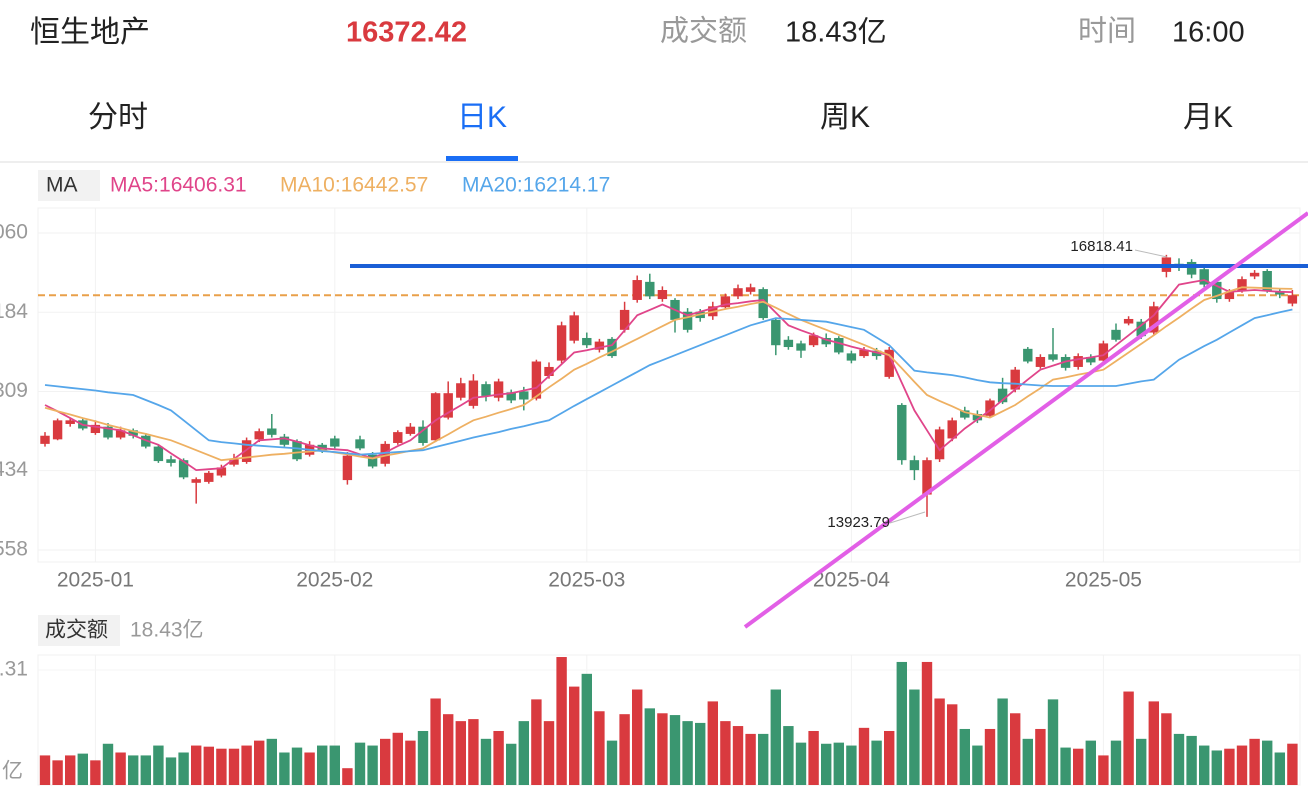 Image resolution: width=1308 pixels, height=798 pixels. What do you see at coordinates (118, 117) in the screenshot?
I see `tab: 分时` at bounding box center [118, 117].